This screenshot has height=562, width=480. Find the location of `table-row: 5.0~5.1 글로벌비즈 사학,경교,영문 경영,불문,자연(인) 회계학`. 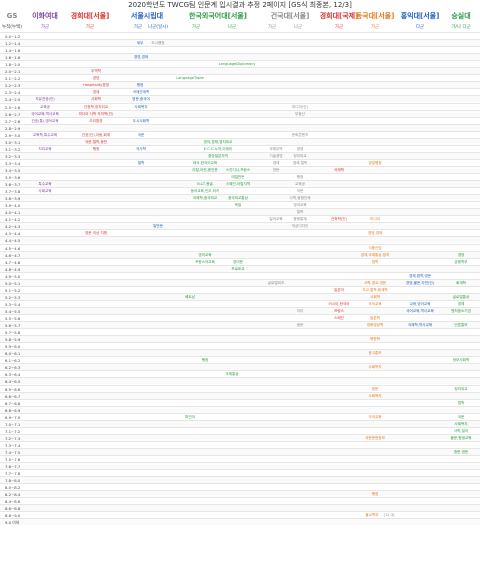

table-row: 5.0~5.1 글로벌비즈 사학,경교,영문 경영,불문,자연(인) 회계학 is located at coordinates (240, 282).